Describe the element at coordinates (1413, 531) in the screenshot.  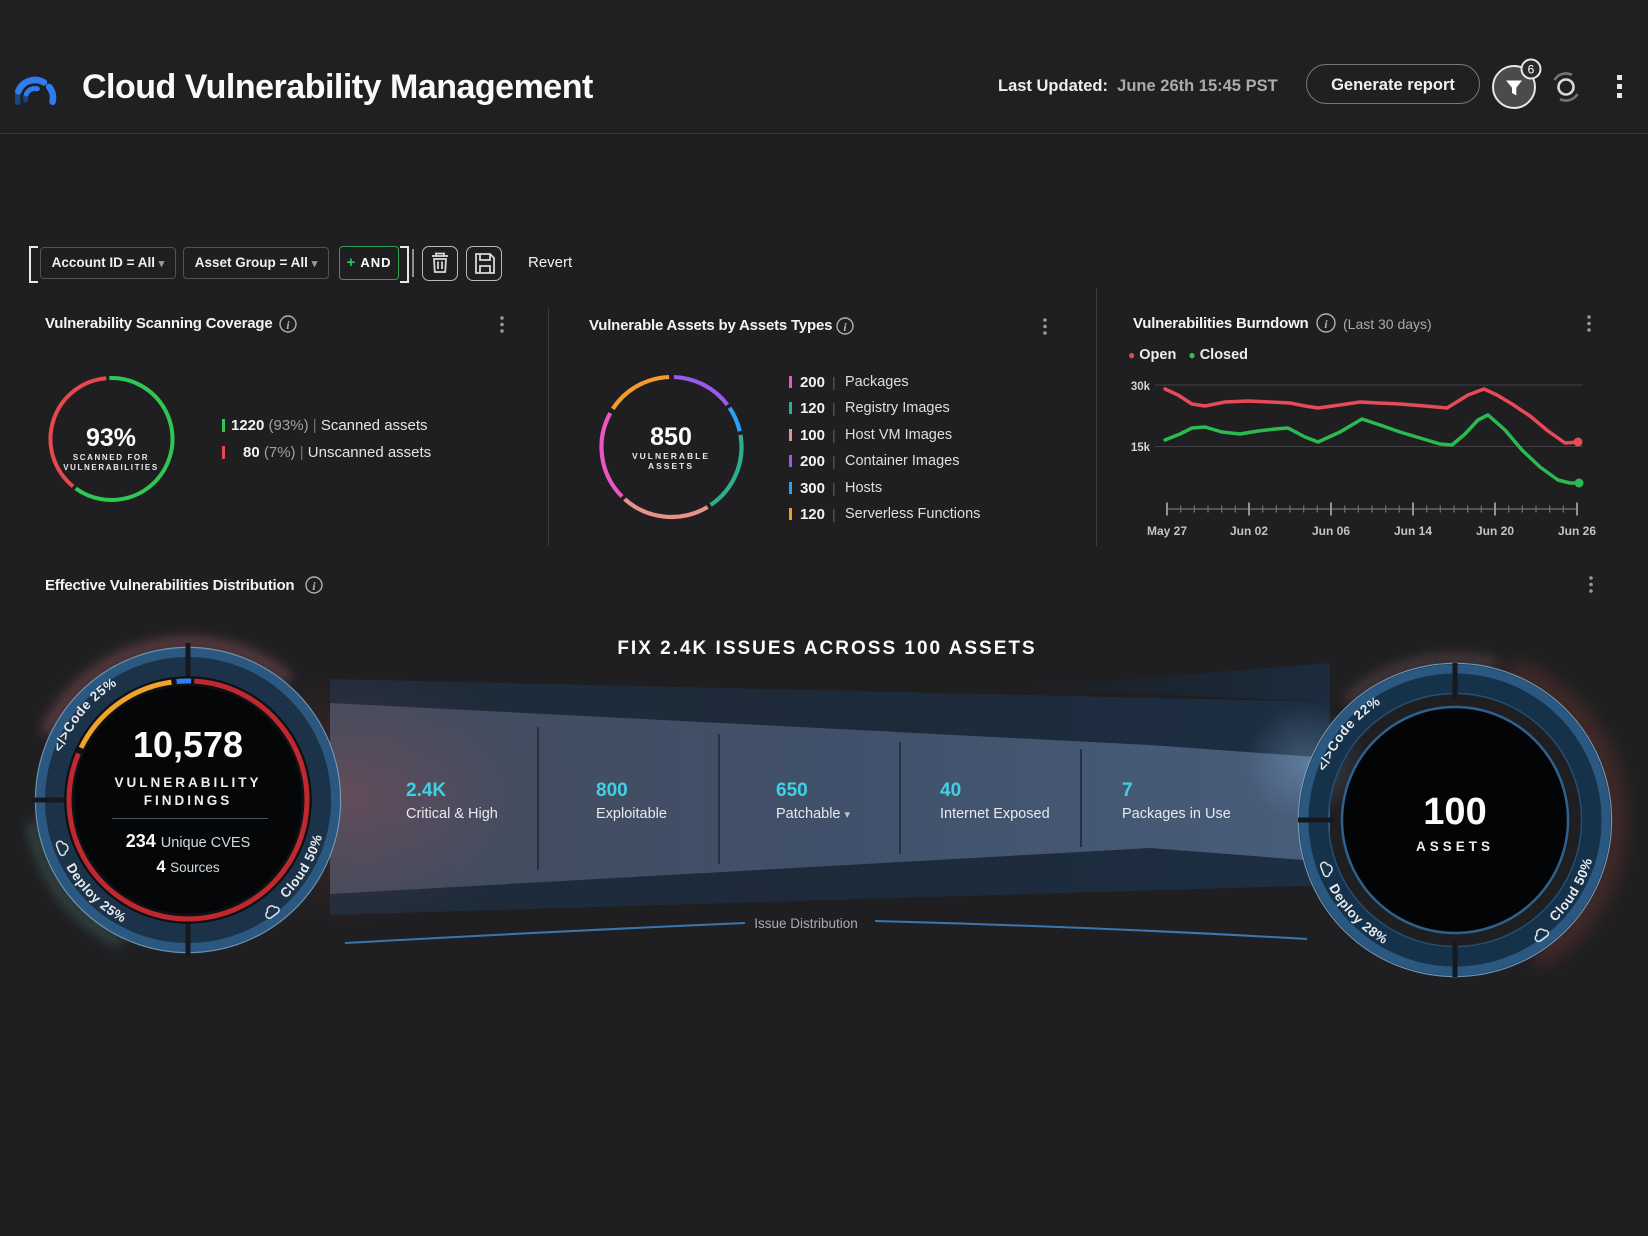
I see `svg-text: Jun 14` at that location.